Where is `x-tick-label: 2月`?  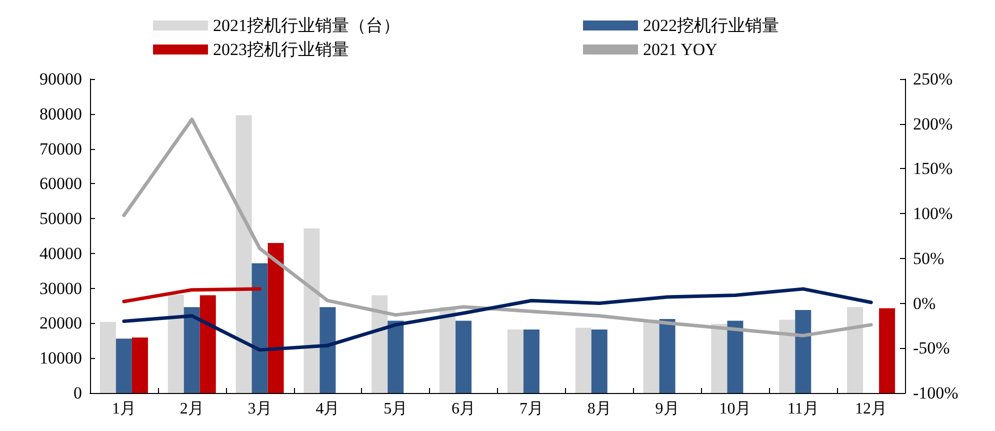
x-tick-label: 2月 is located at coordinates (192, 409).